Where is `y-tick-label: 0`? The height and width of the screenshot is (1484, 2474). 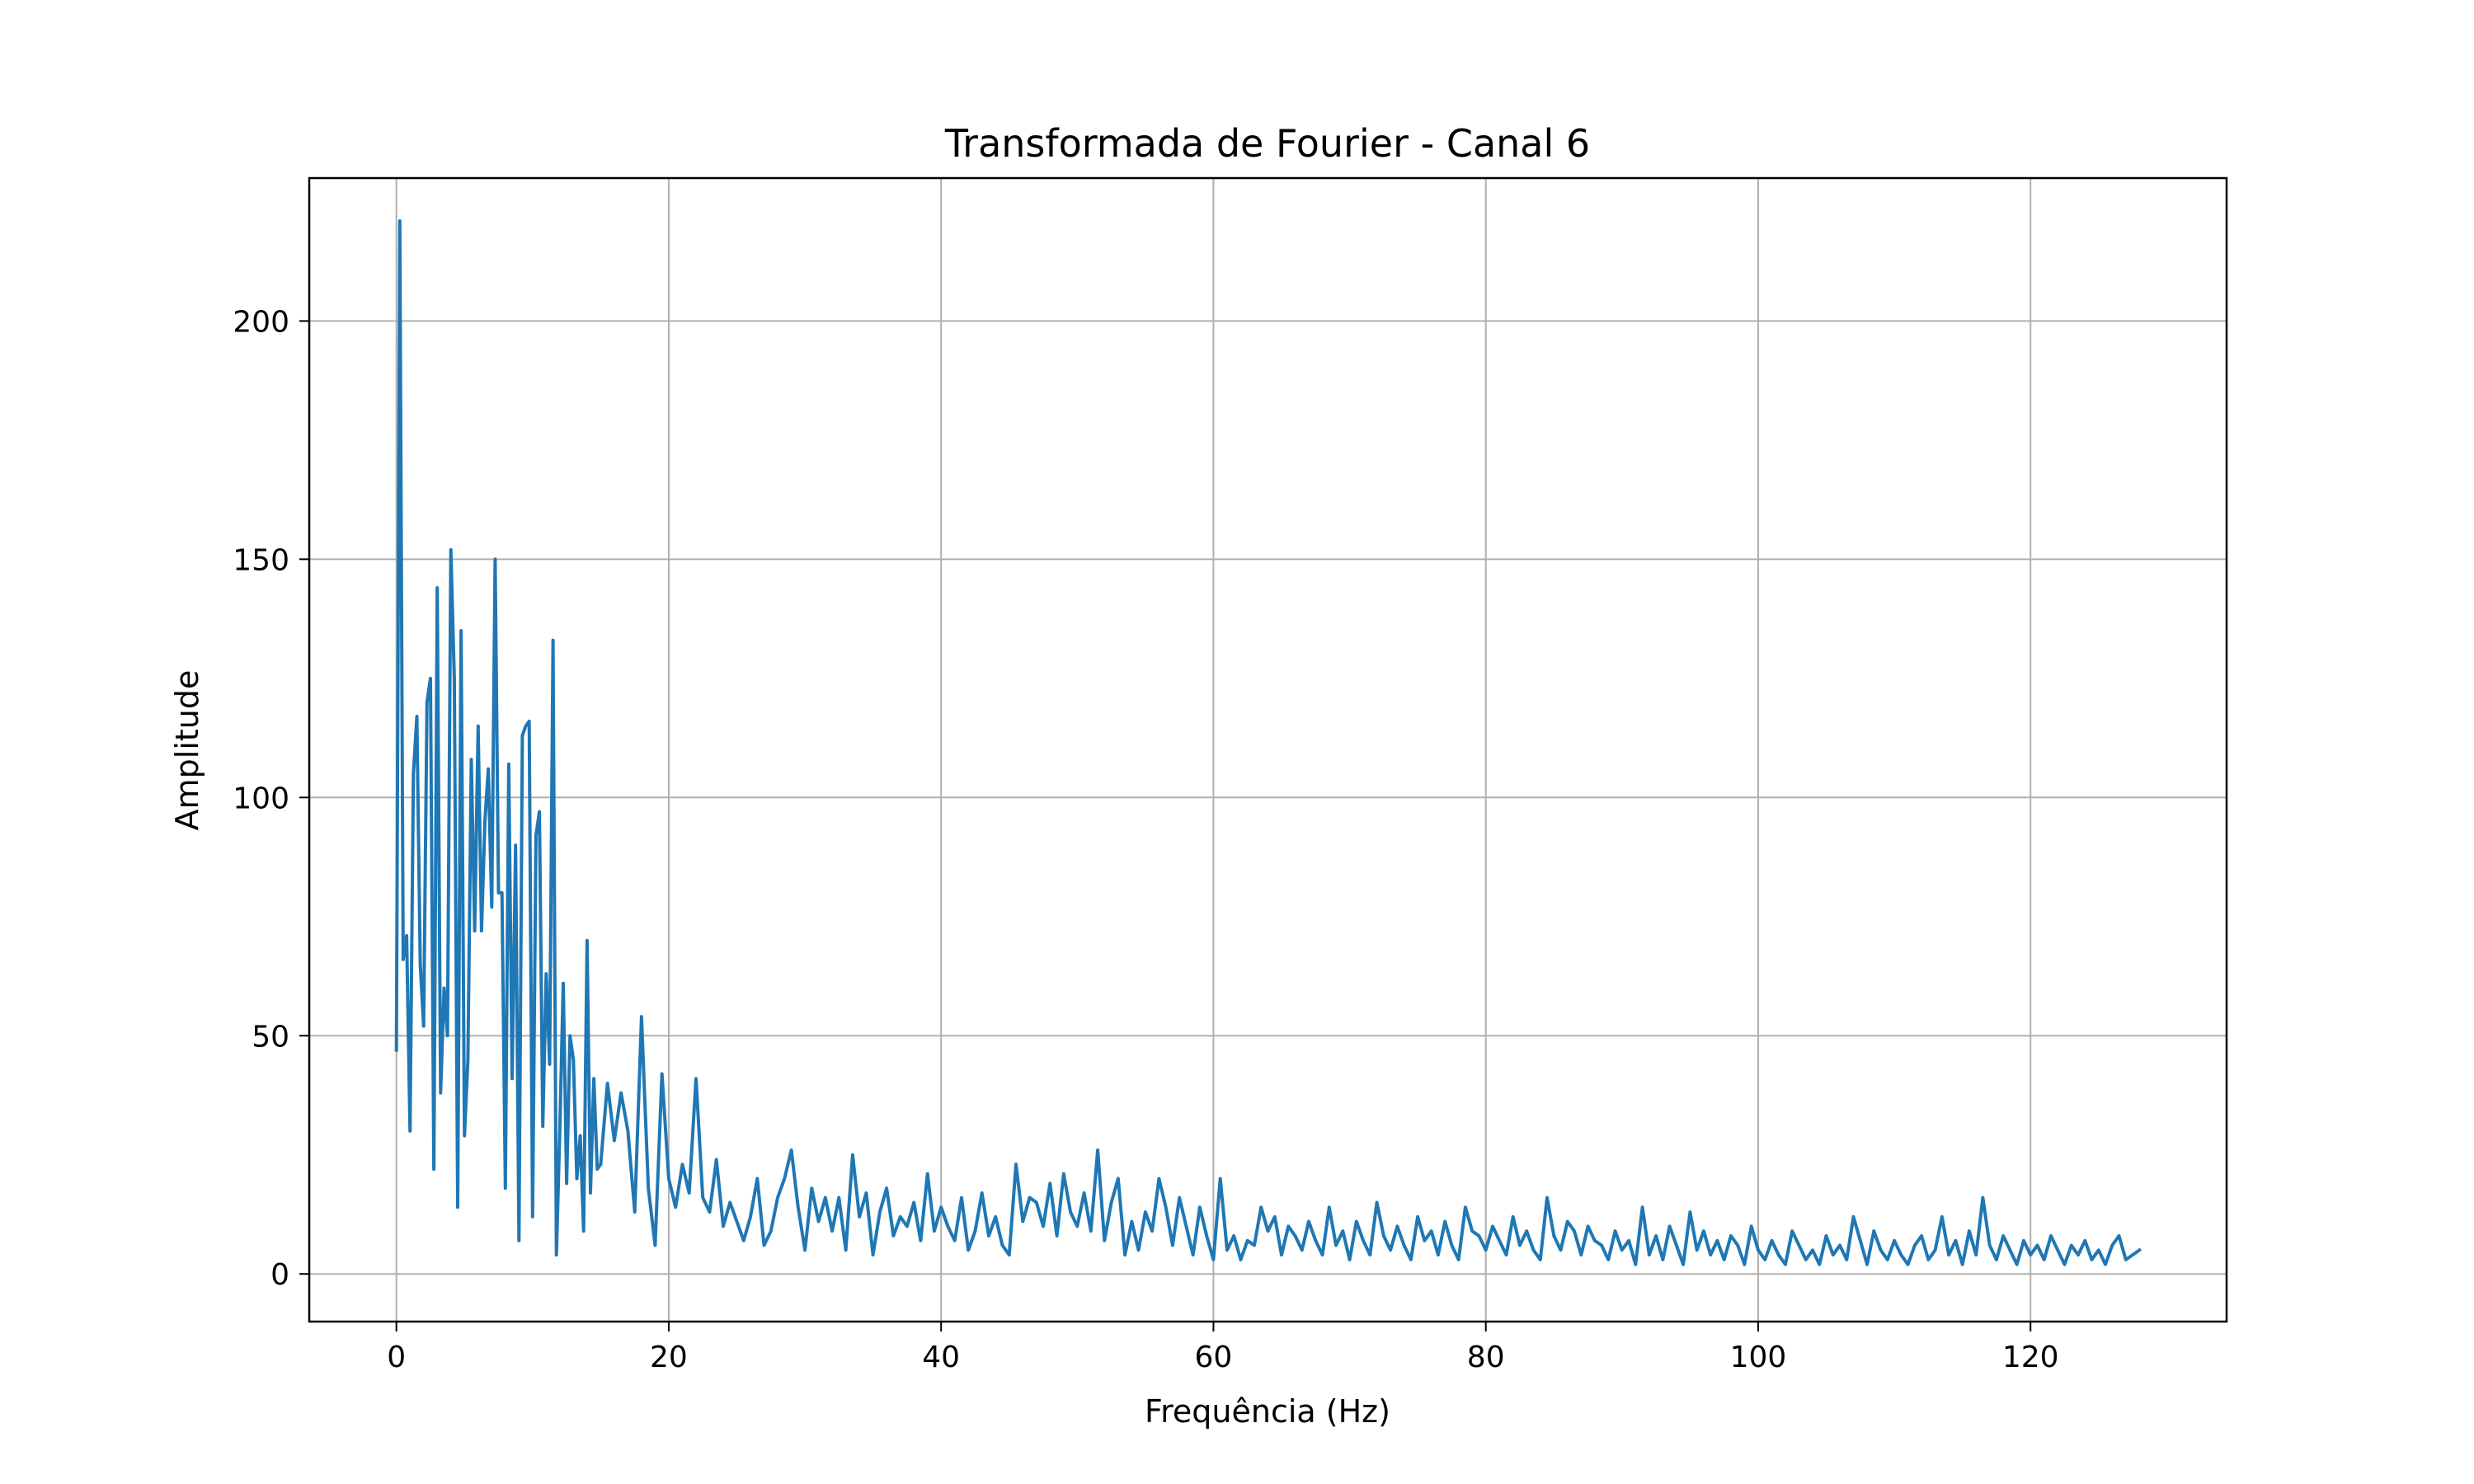 y-tick-label: 0 is located at coordinates (279, 1275).